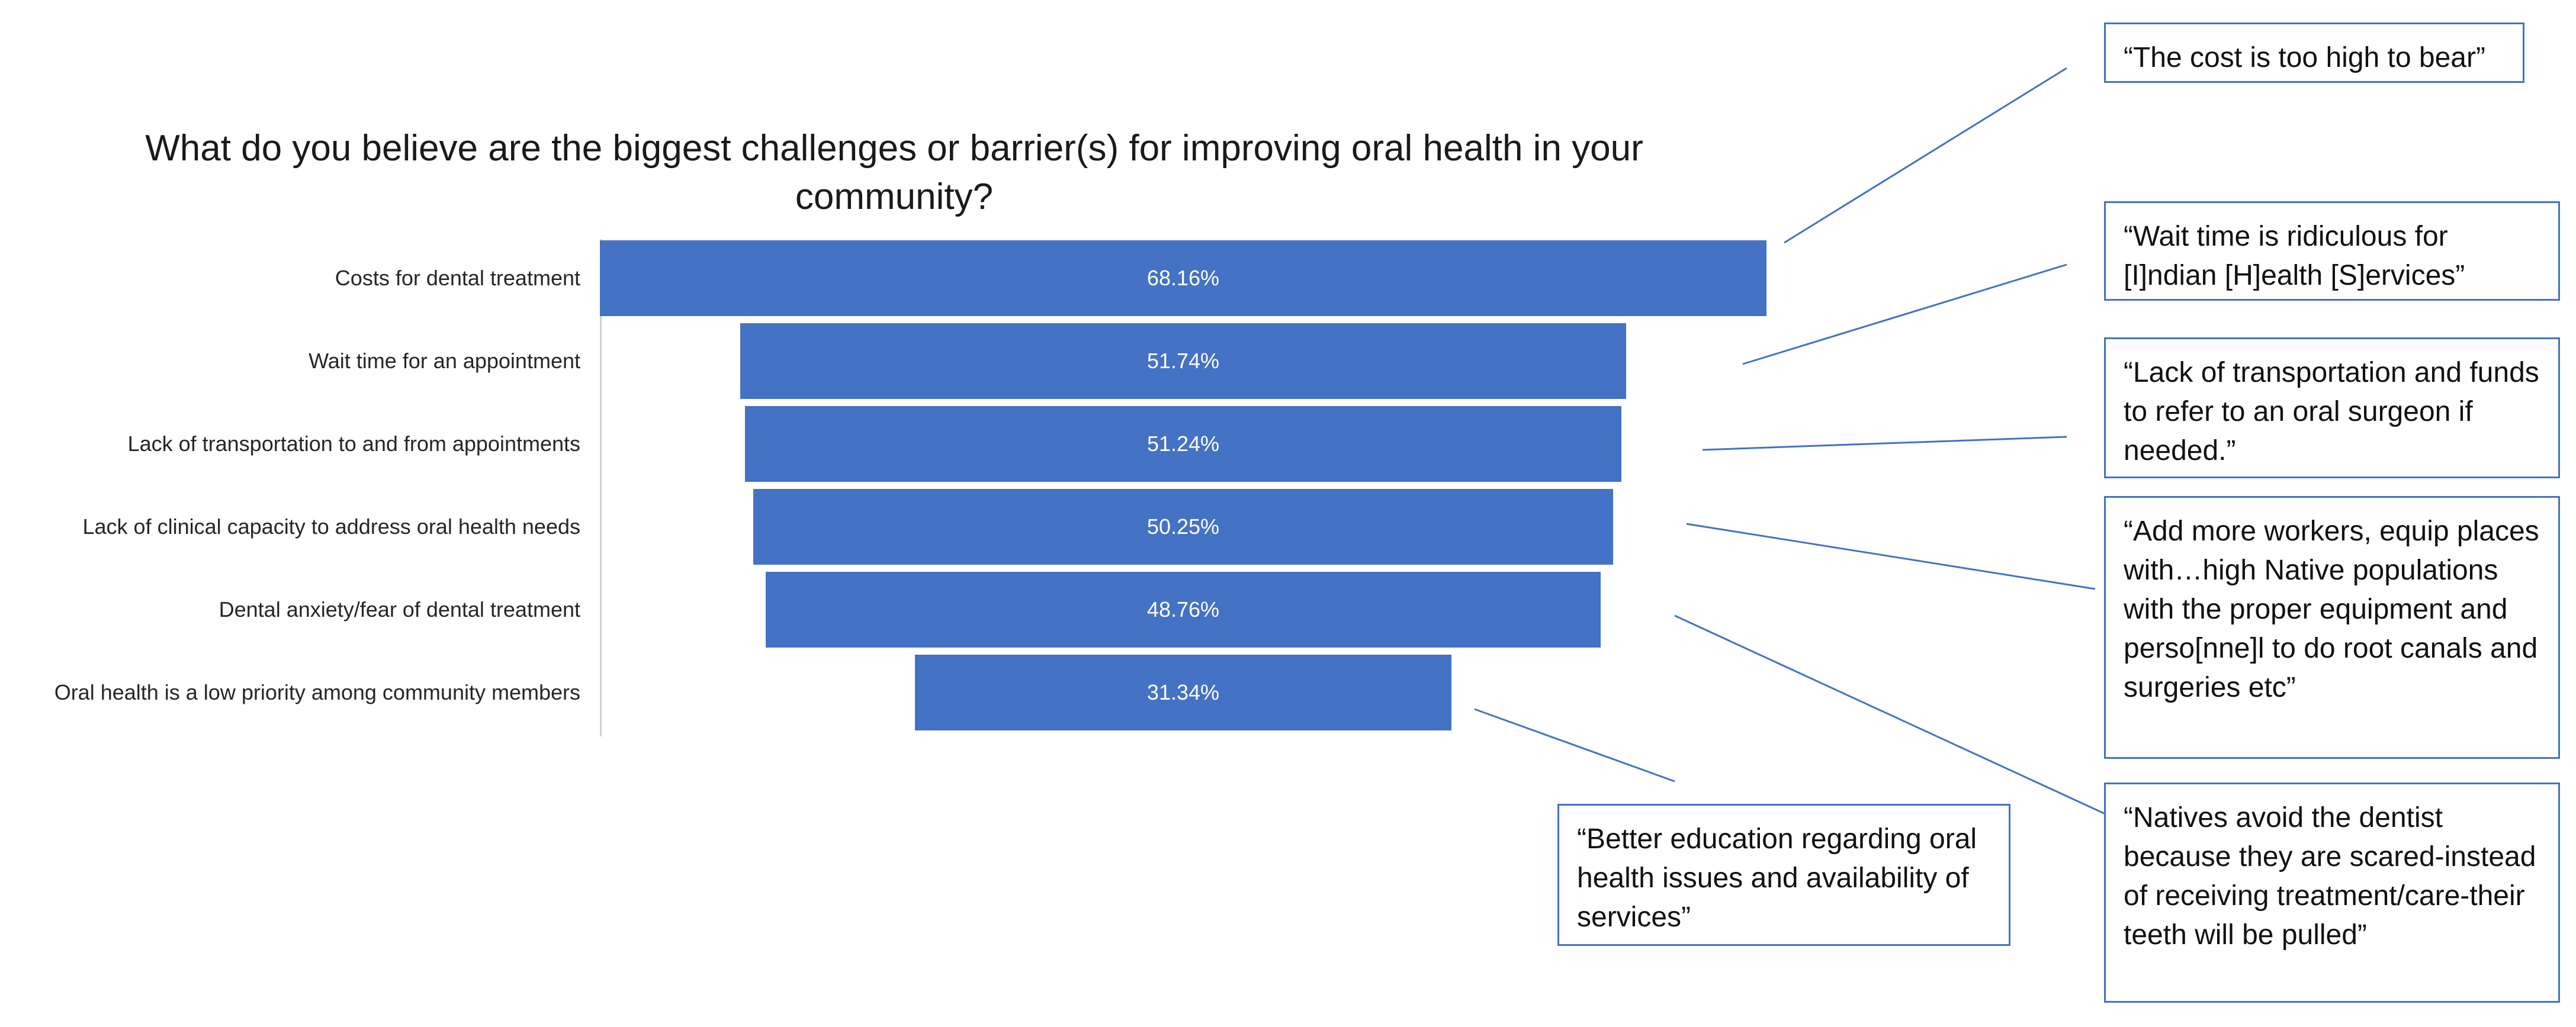 This screenshot has width=2576, height=1027. I want to click on funnel-bar: 48.76%, so click(1183, 610).